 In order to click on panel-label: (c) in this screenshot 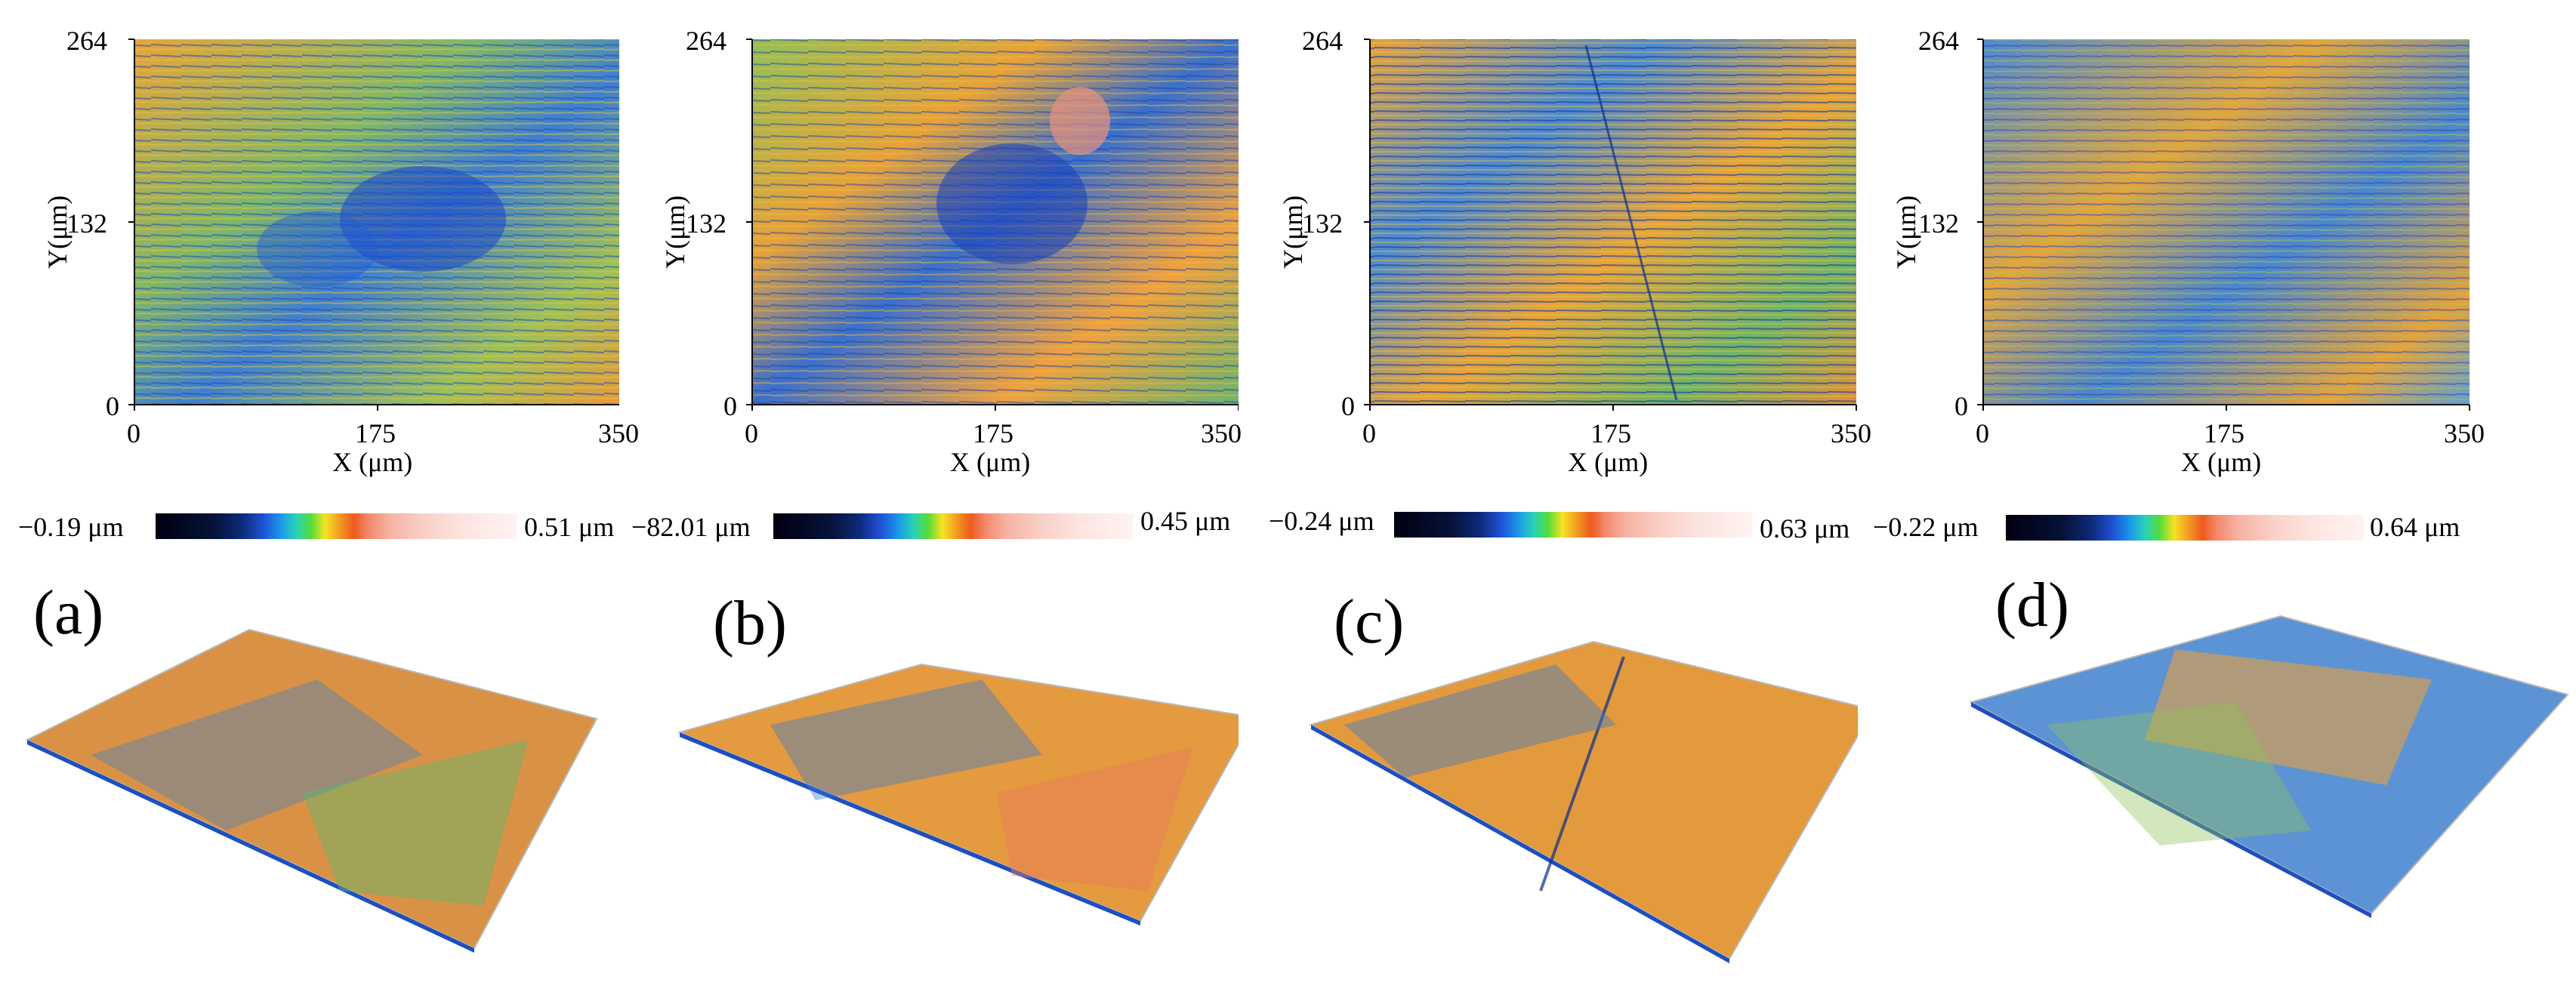, I will do `click(1369, 622)`.